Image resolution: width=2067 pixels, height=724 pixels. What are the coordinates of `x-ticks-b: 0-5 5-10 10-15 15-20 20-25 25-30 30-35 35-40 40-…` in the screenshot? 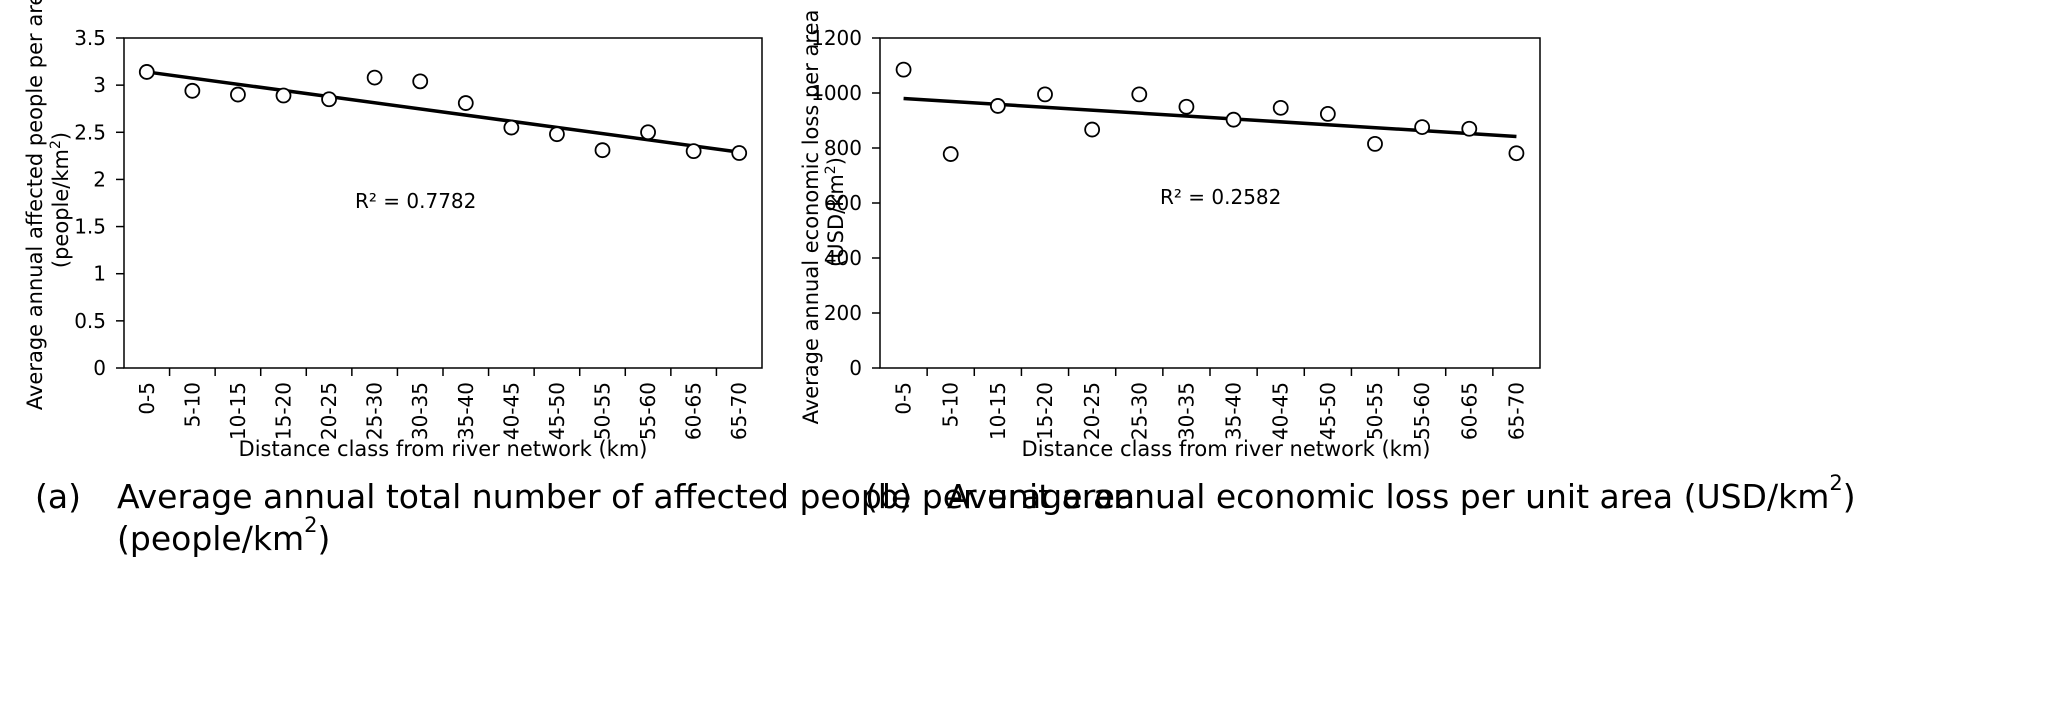 It's located at (1210, 404).